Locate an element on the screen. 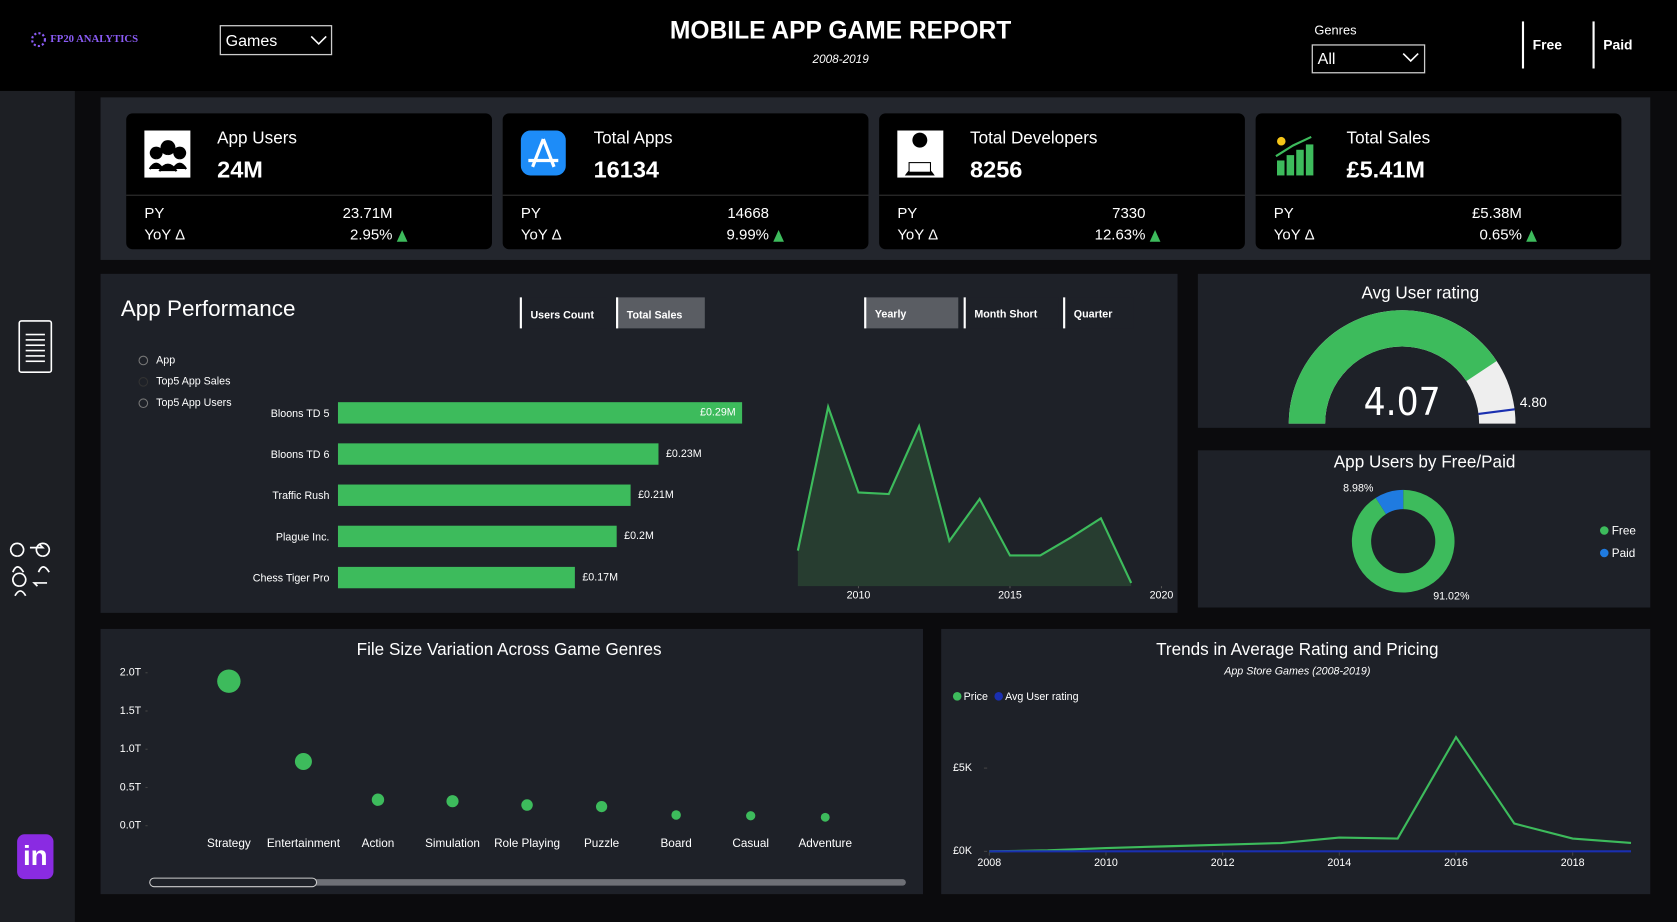 This screenshot has height=922, width=1677. category-filter-value: Games is located at coordinates (252, 41).